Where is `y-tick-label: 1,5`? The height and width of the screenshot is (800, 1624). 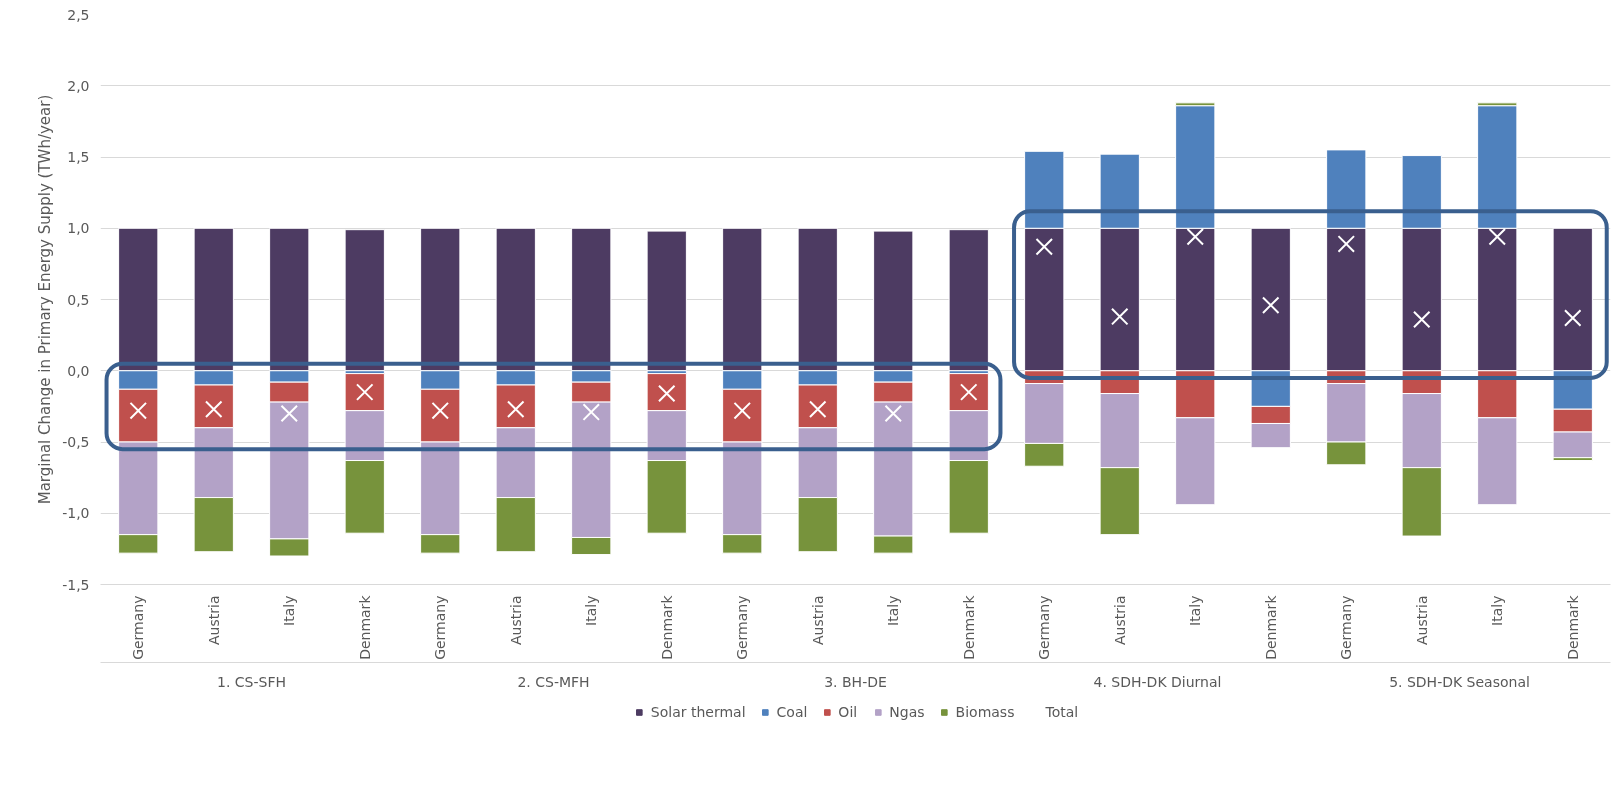 y-tick-label: 1,5 is located at coordinates (78, 157).